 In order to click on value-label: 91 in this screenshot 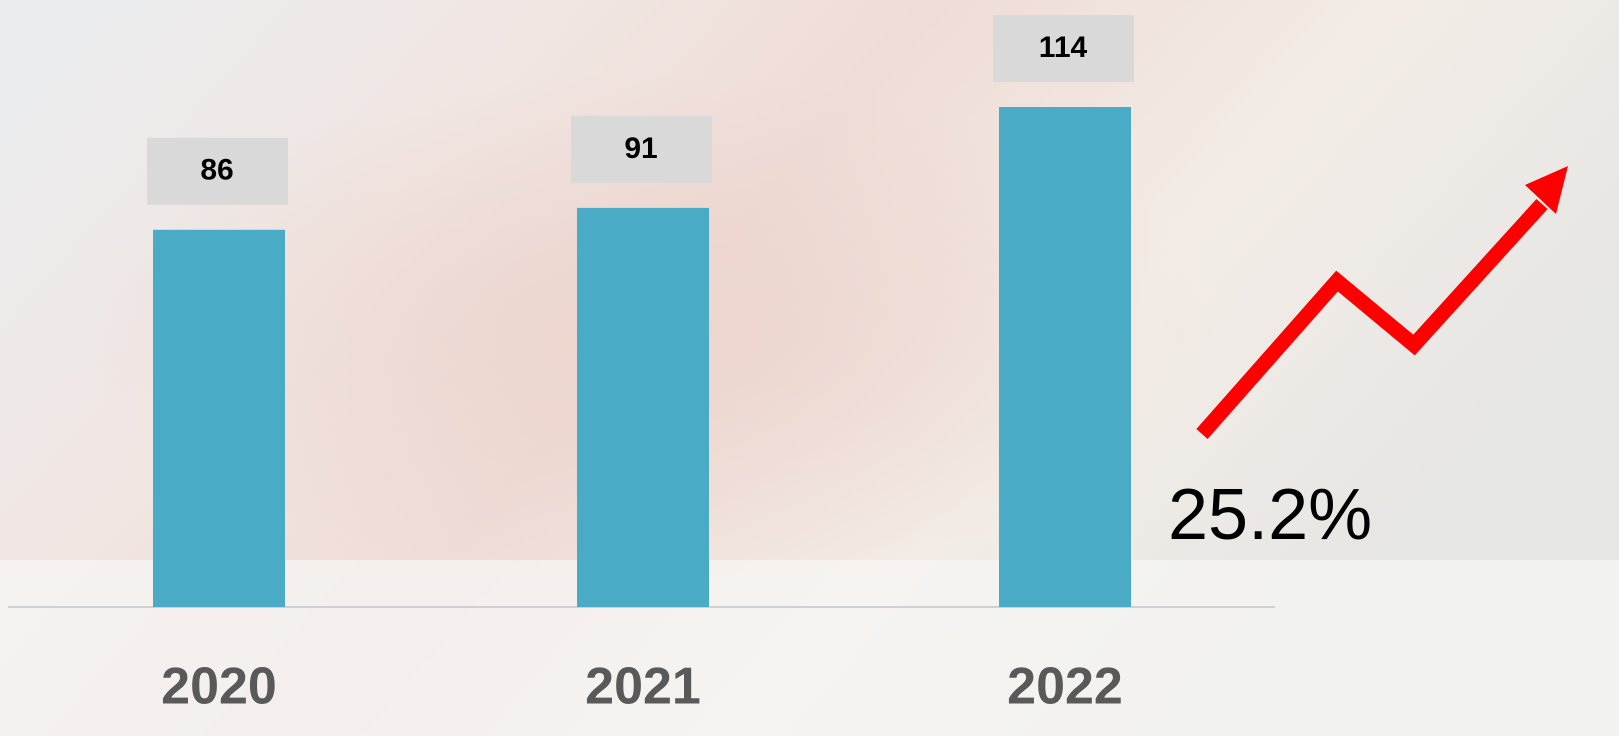, I will do `click(640, 148)`.